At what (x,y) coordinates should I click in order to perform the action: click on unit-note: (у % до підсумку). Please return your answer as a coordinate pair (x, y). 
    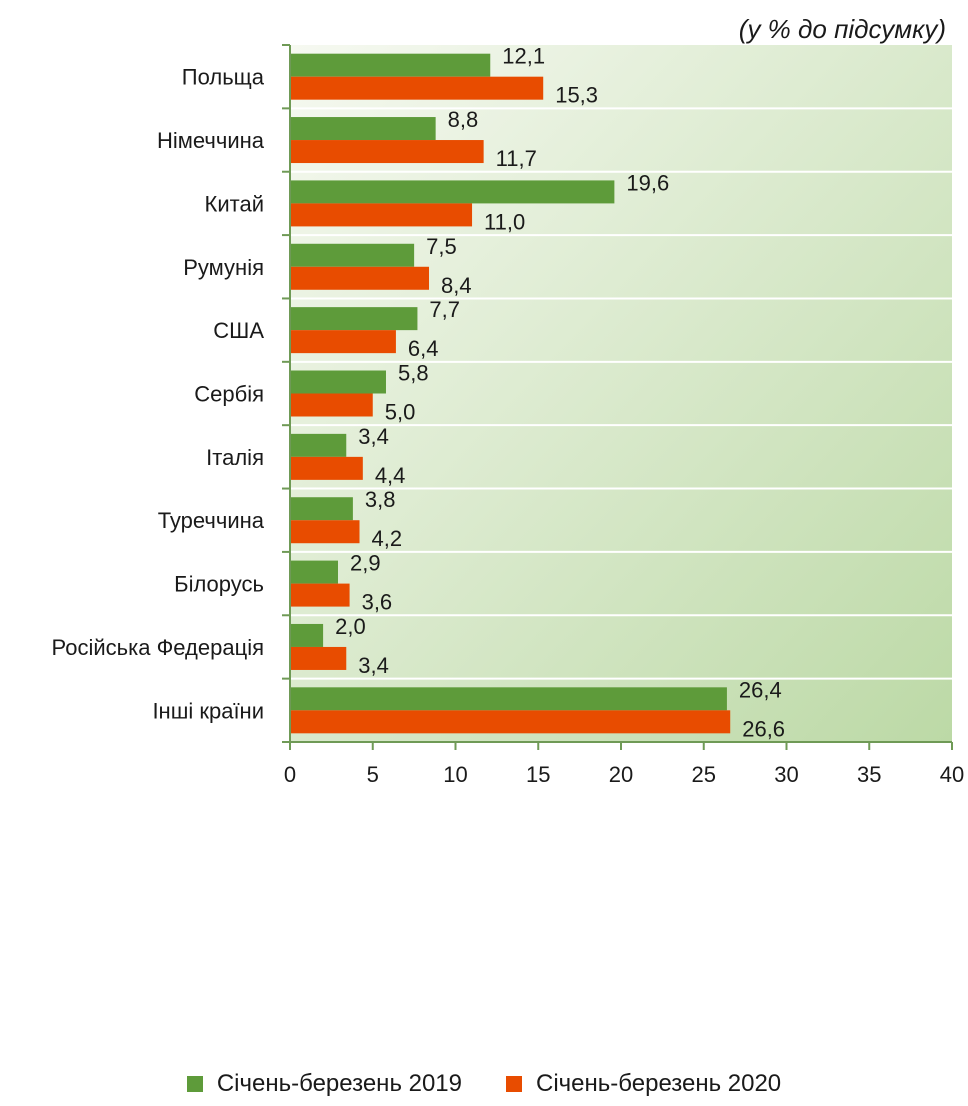
    Looking at the image, I should click on (842, 29).